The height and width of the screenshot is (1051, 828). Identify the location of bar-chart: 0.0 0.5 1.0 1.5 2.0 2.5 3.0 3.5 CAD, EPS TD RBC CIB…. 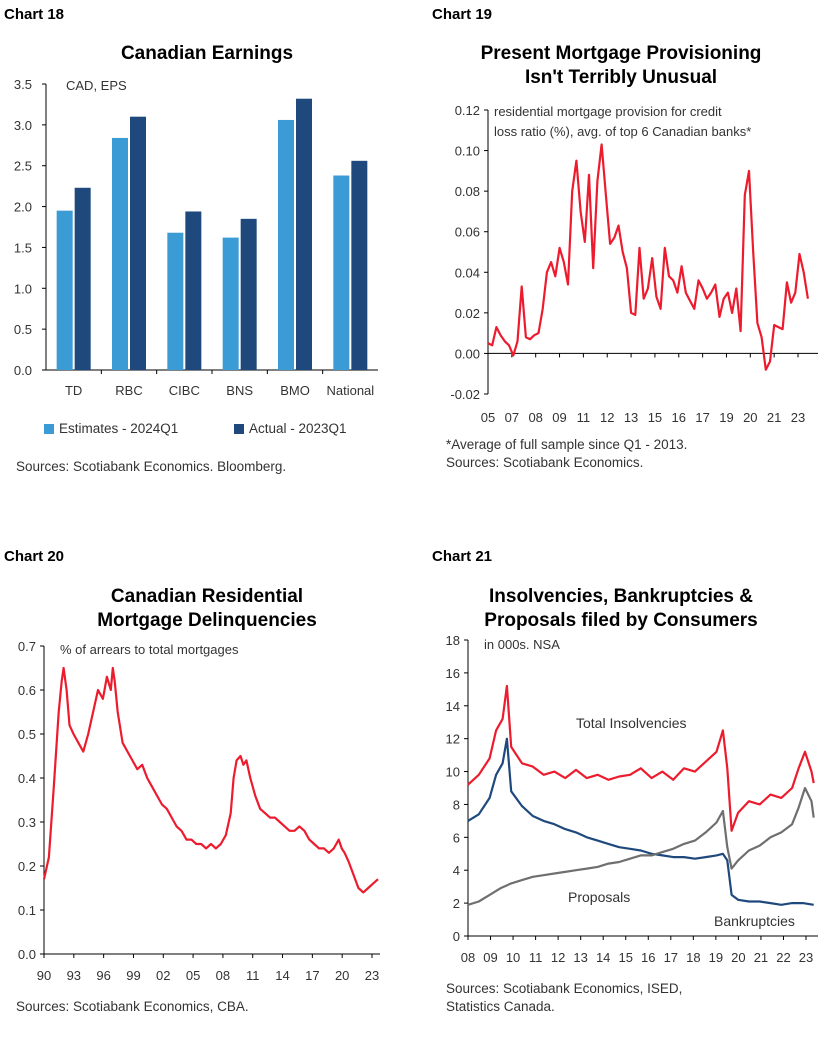
(196, 237).